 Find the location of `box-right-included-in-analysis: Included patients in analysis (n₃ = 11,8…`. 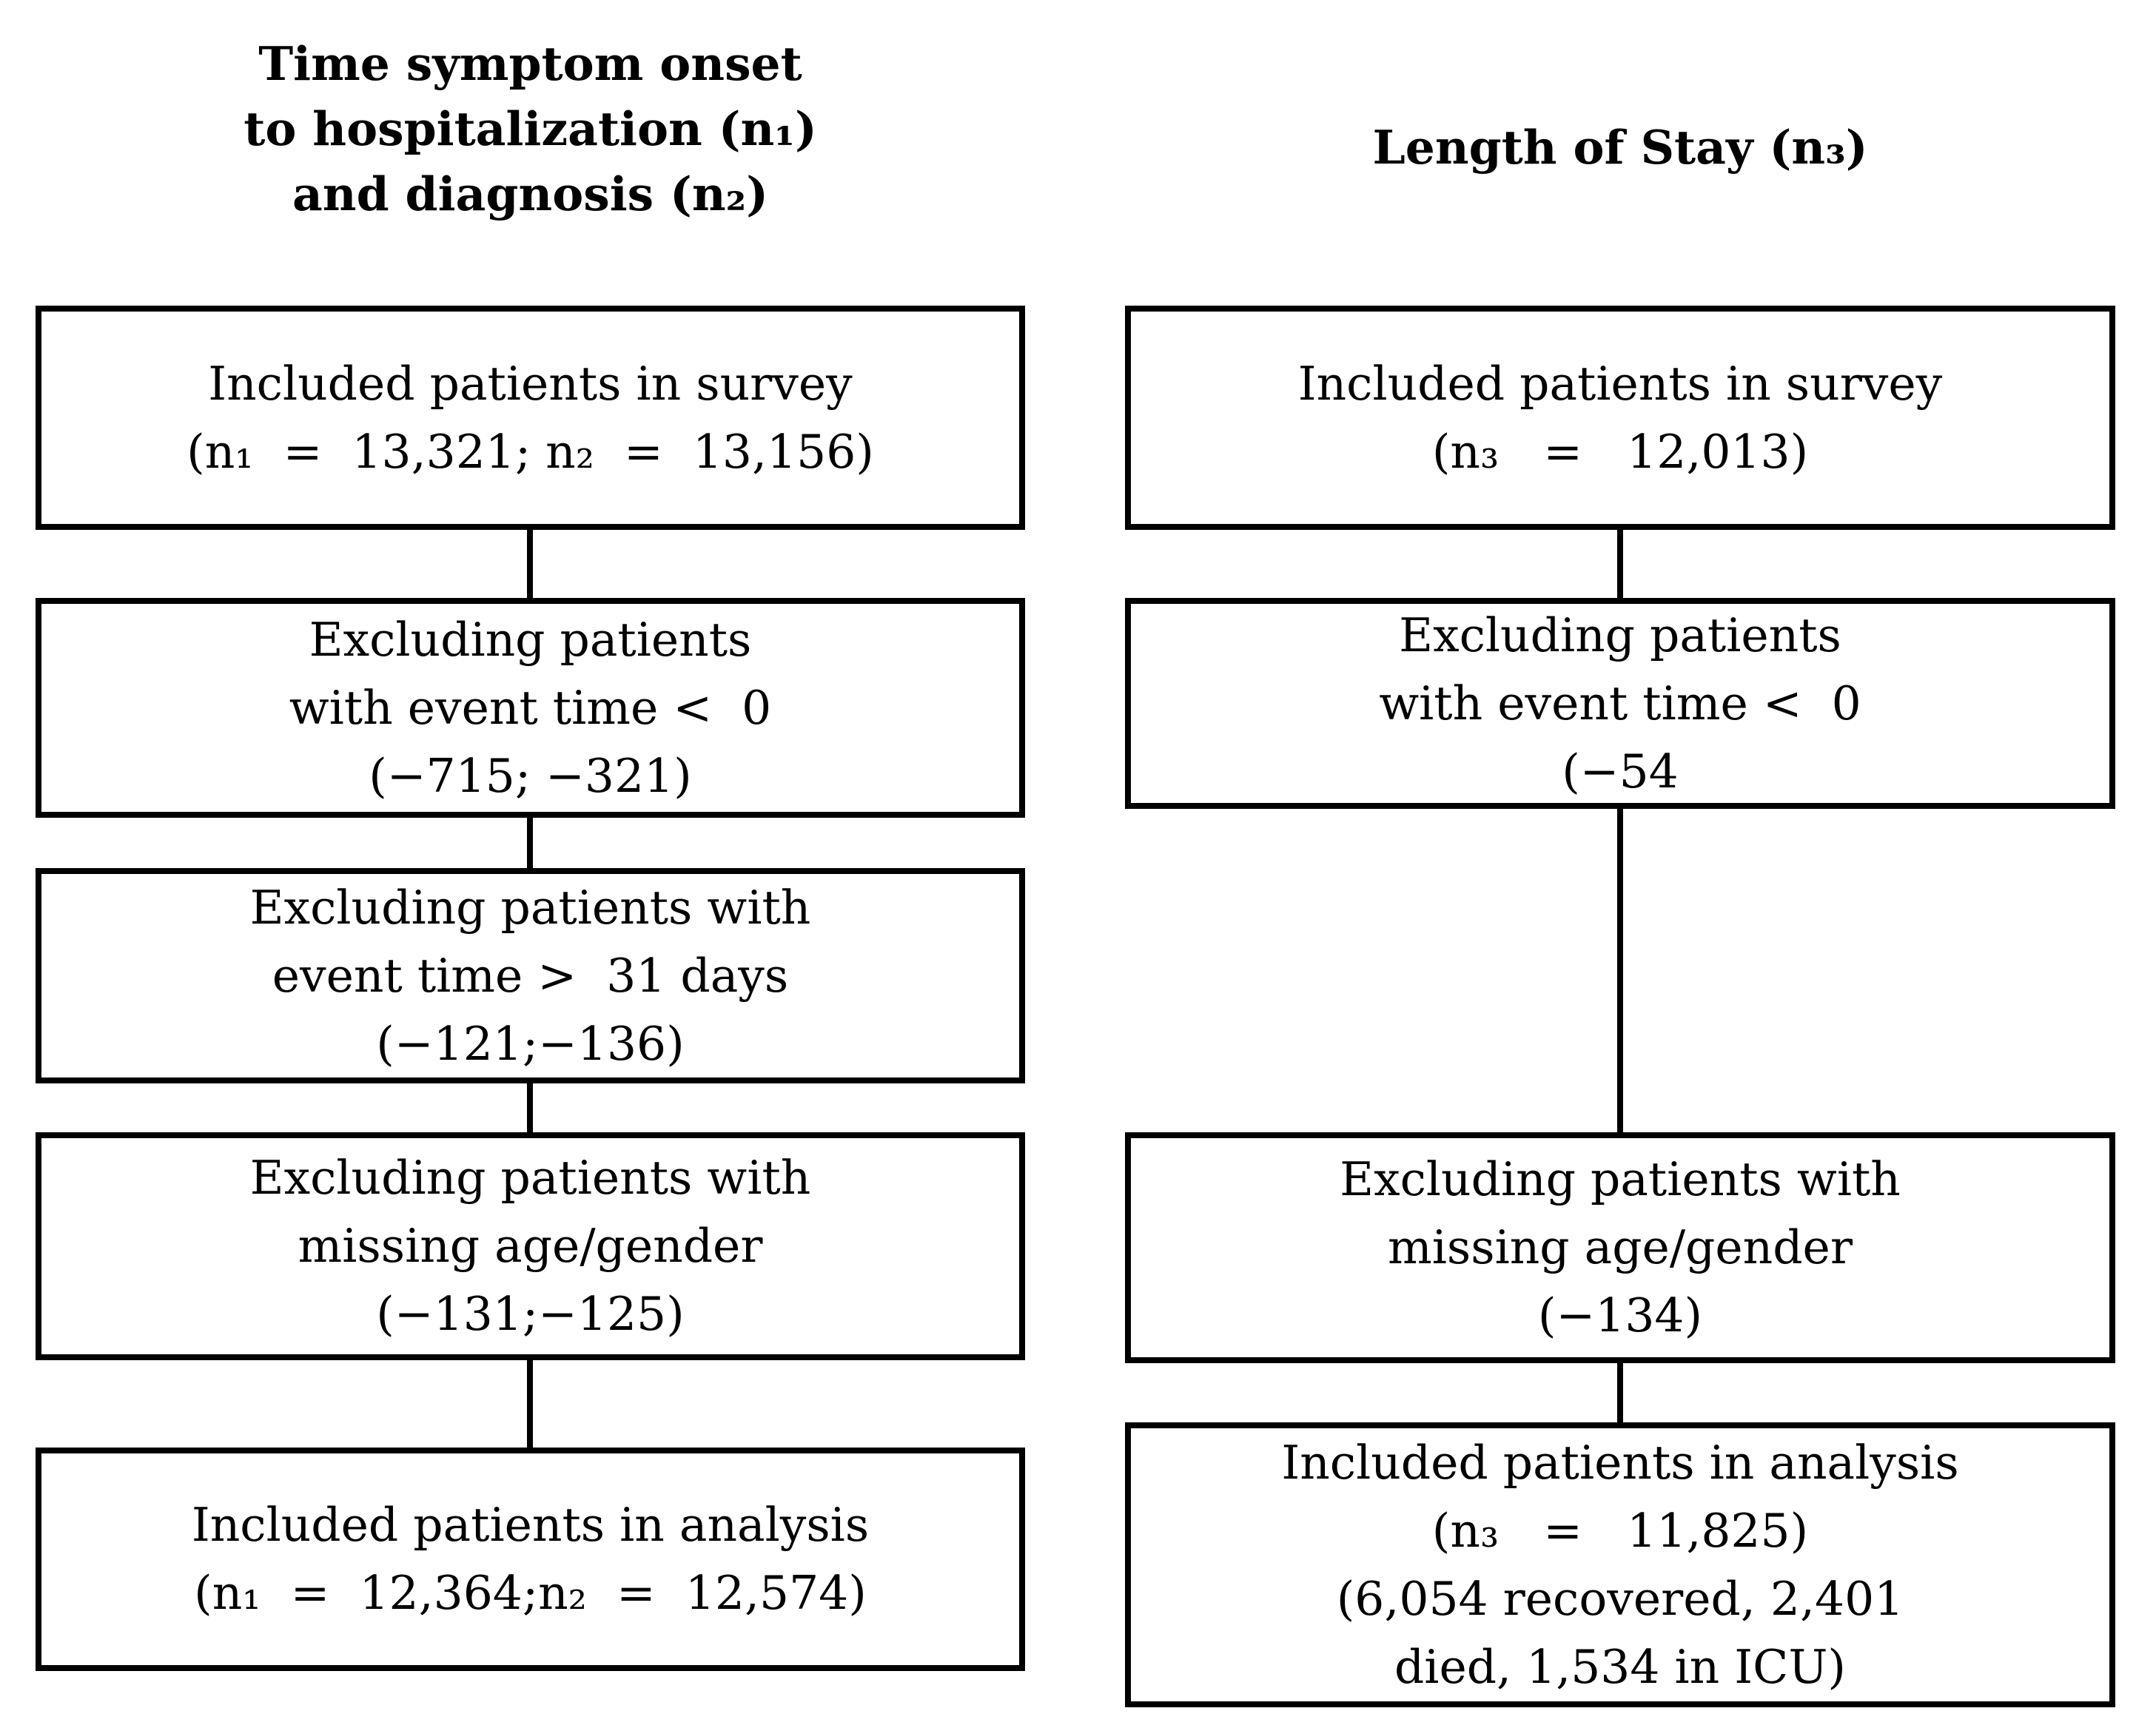

box-right-included-in-analysis: Included patients in analysis (n₃ = 11,8… is located at coordinates (1620, 1564).